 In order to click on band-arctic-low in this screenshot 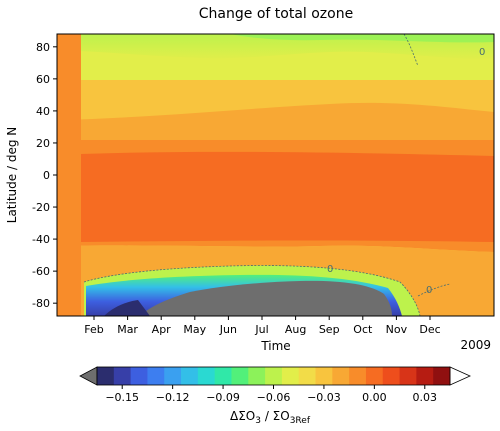, I will do `click(275, 47)`.